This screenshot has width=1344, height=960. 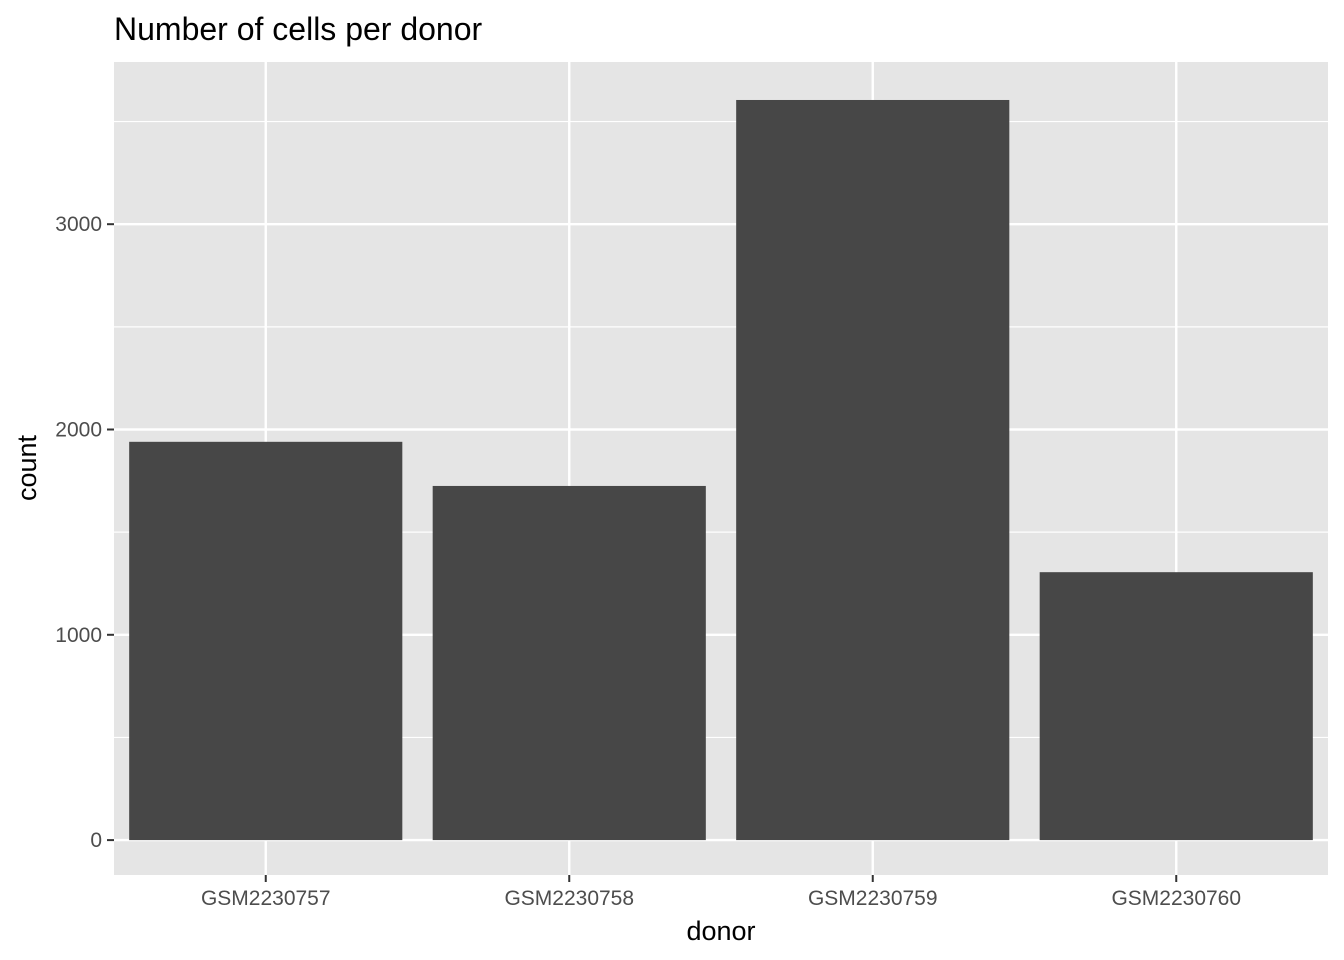 I want to click on y-axis-title: count, so click(x=27, y=467).